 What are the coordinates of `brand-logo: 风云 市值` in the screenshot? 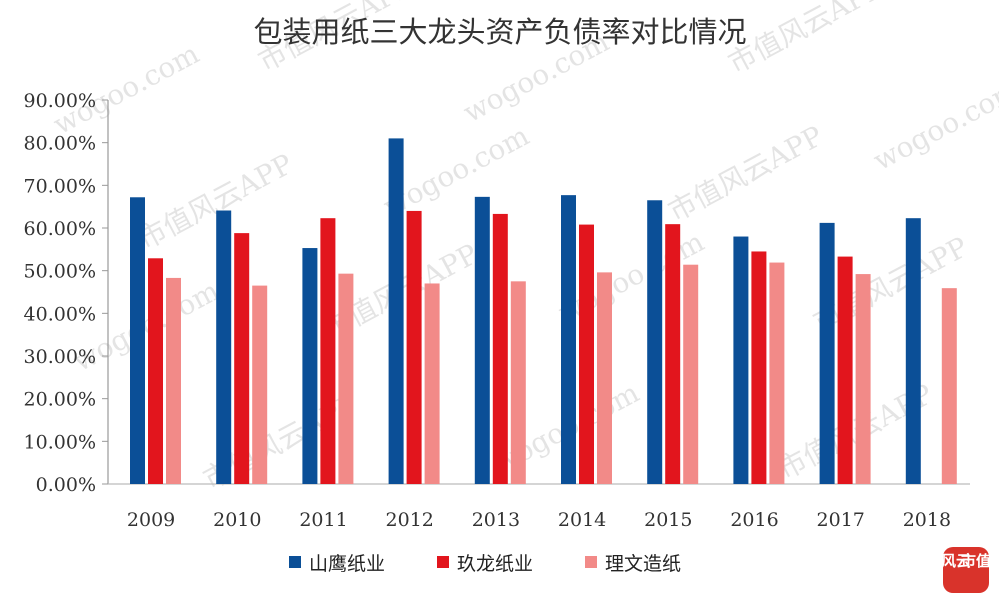 It's located at (966, 570).